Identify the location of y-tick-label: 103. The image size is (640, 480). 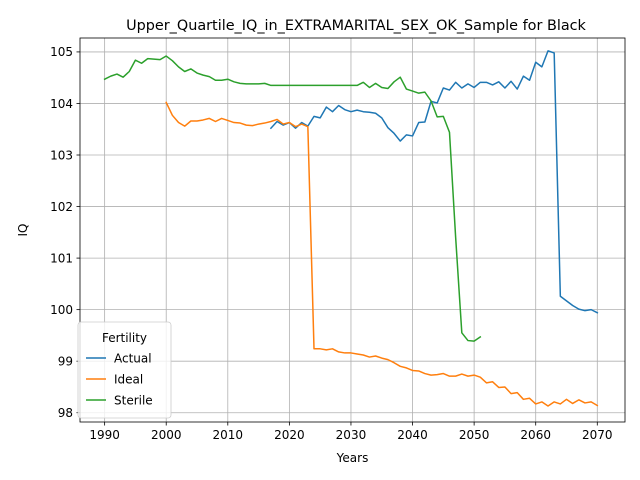
(61, 155).